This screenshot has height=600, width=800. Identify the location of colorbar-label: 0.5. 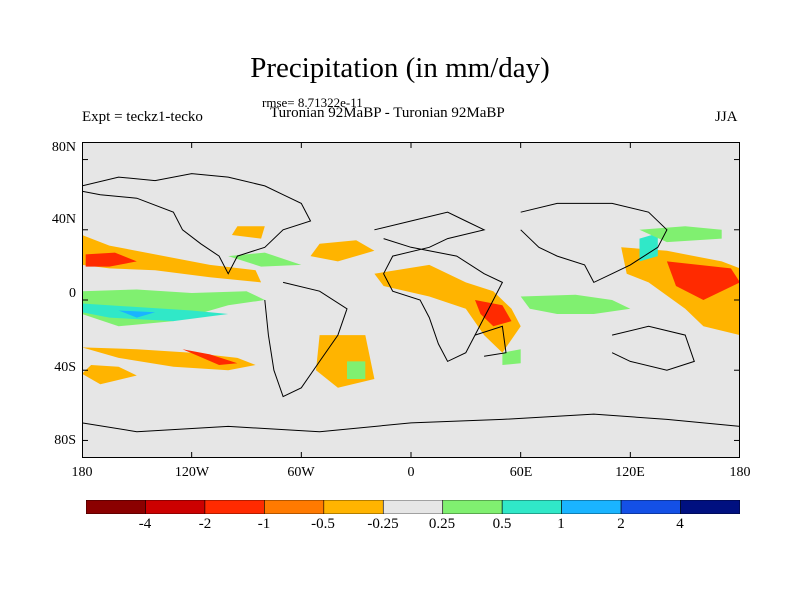
(502, 524).